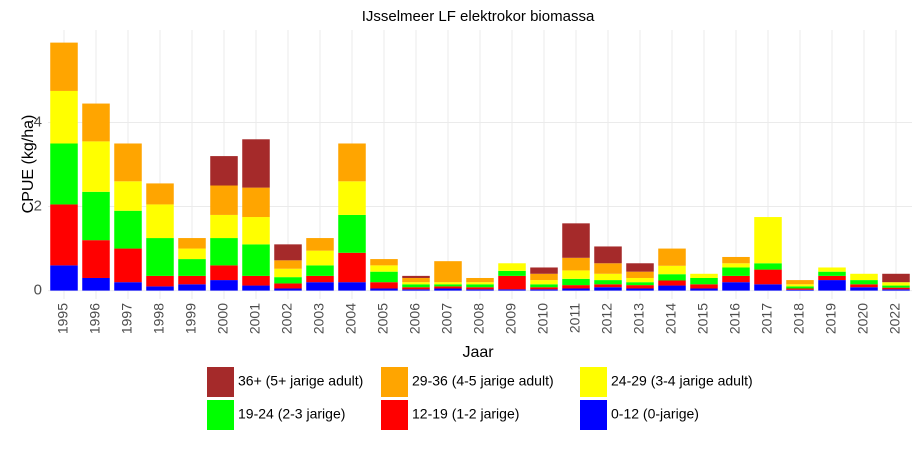  What do you see at coordinates (735, 318) in the screenshot?
I see `x-tick-label: 2016` at bounding box center [735, 318].